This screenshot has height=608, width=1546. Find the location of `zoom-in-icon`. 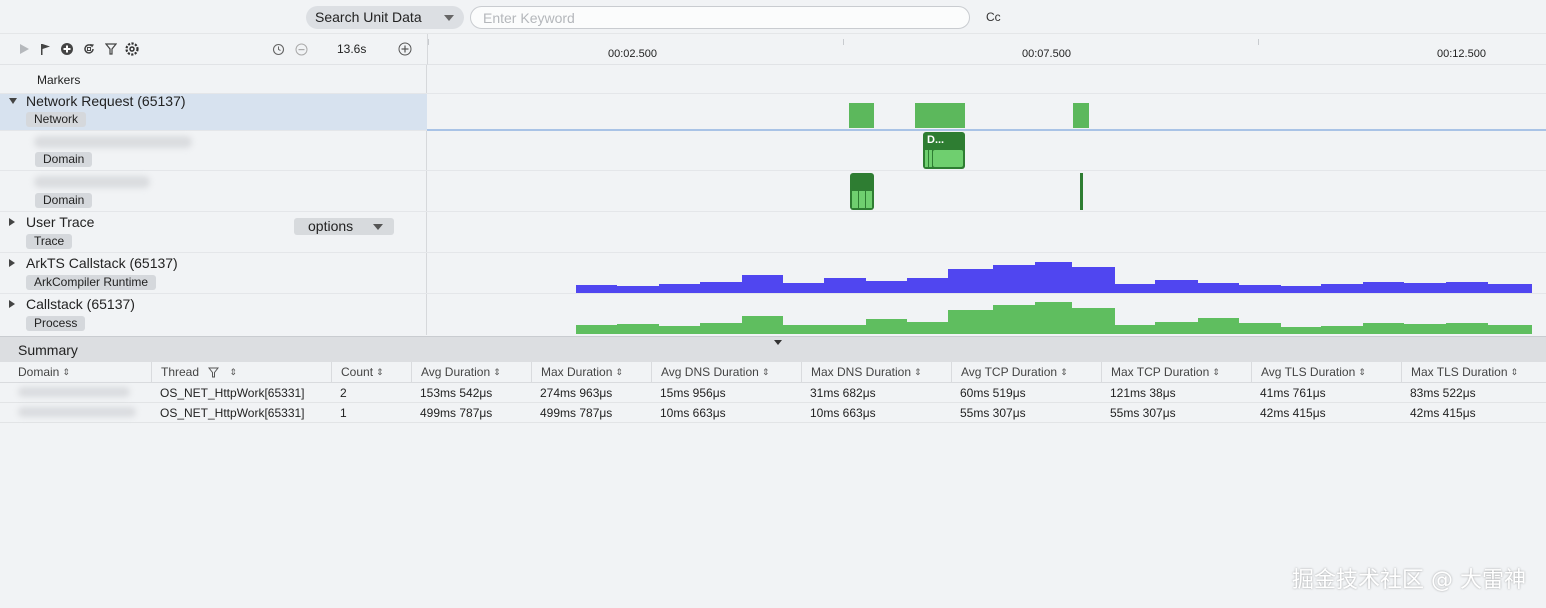

zoom-in-icon is located at coordinates (405, 49).